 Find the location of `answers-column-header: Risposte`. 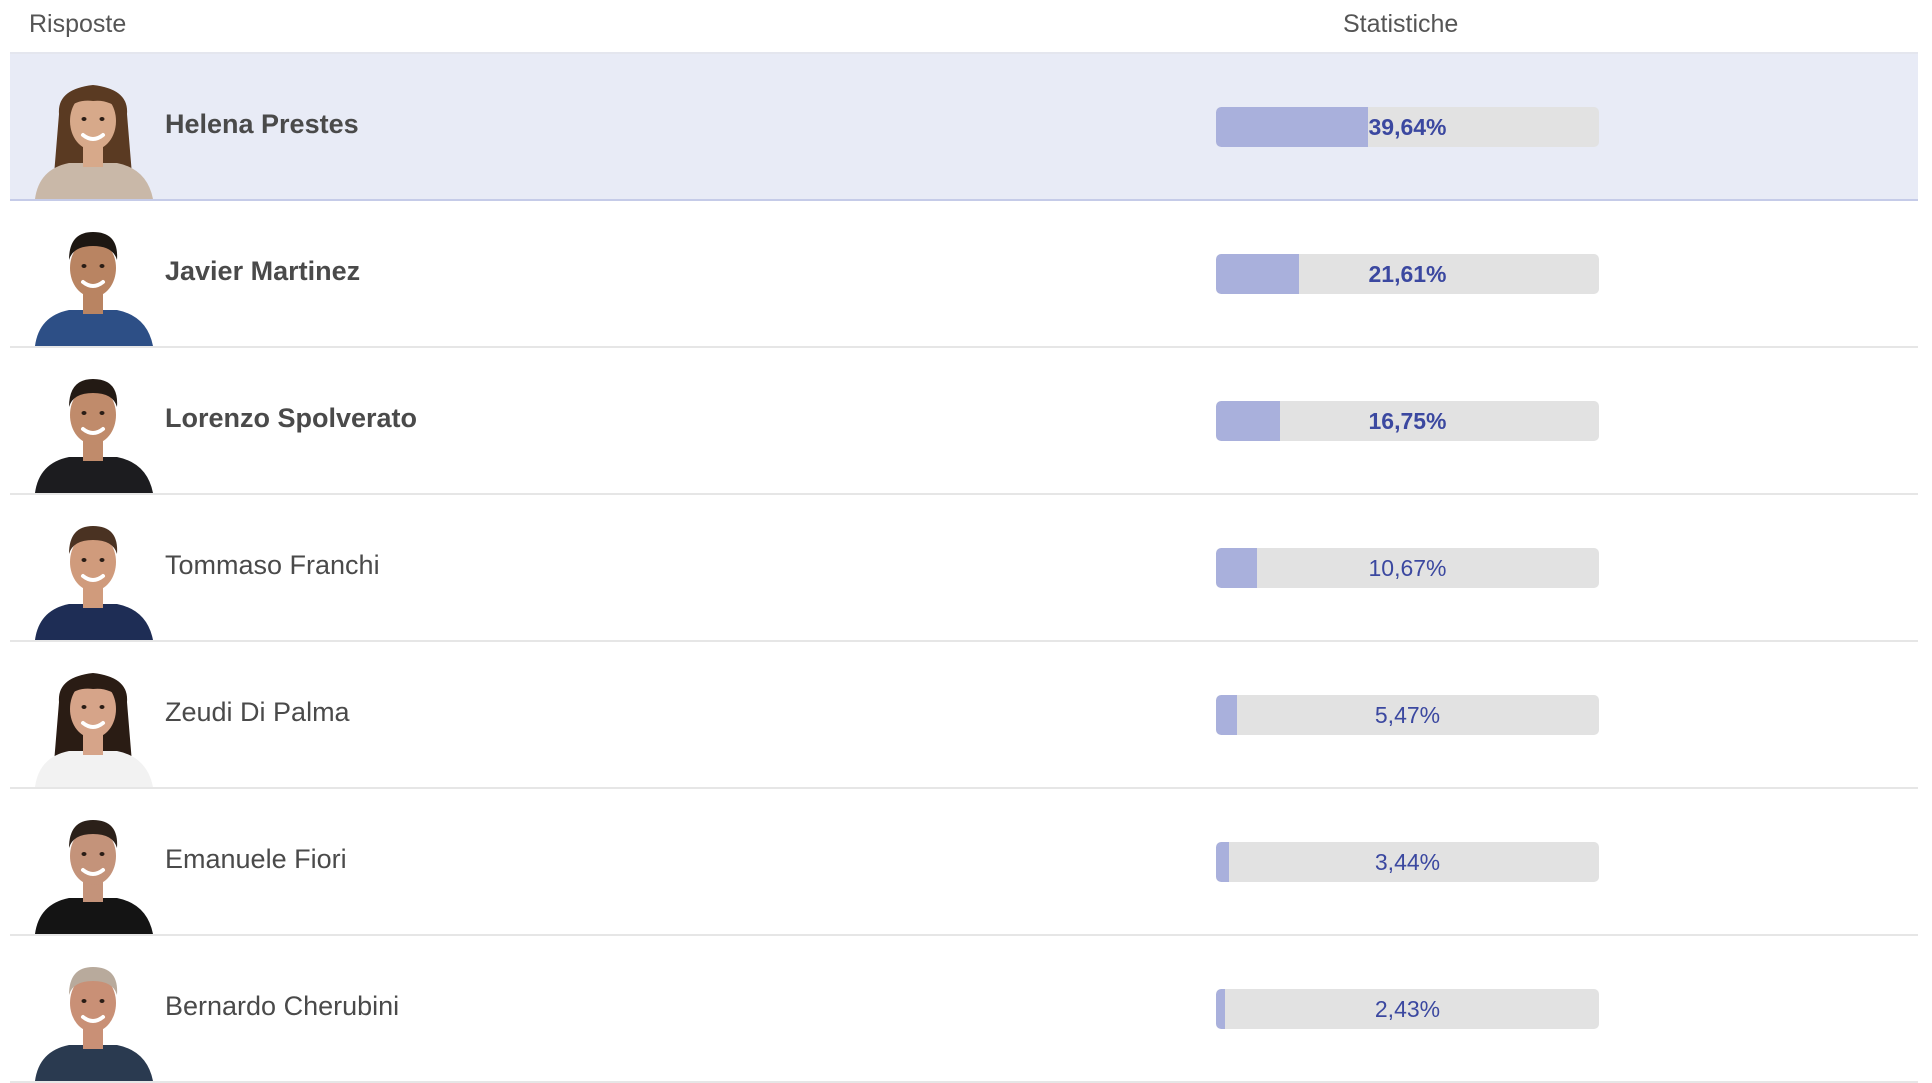

answers-column-header: Risposte is located at coordinates (78, 24).